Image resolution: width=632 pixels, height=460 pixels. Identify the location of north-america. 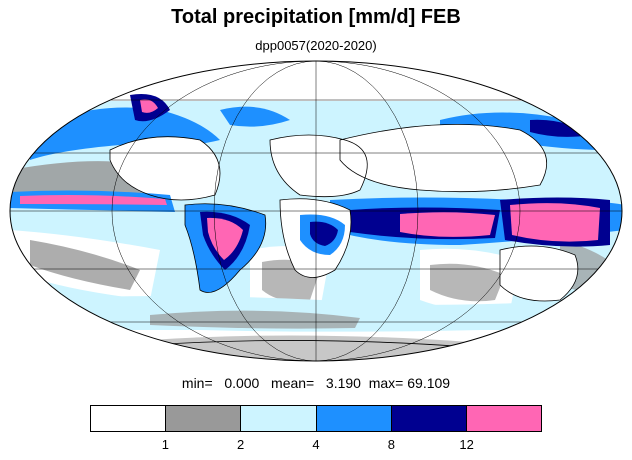
(165, 168).